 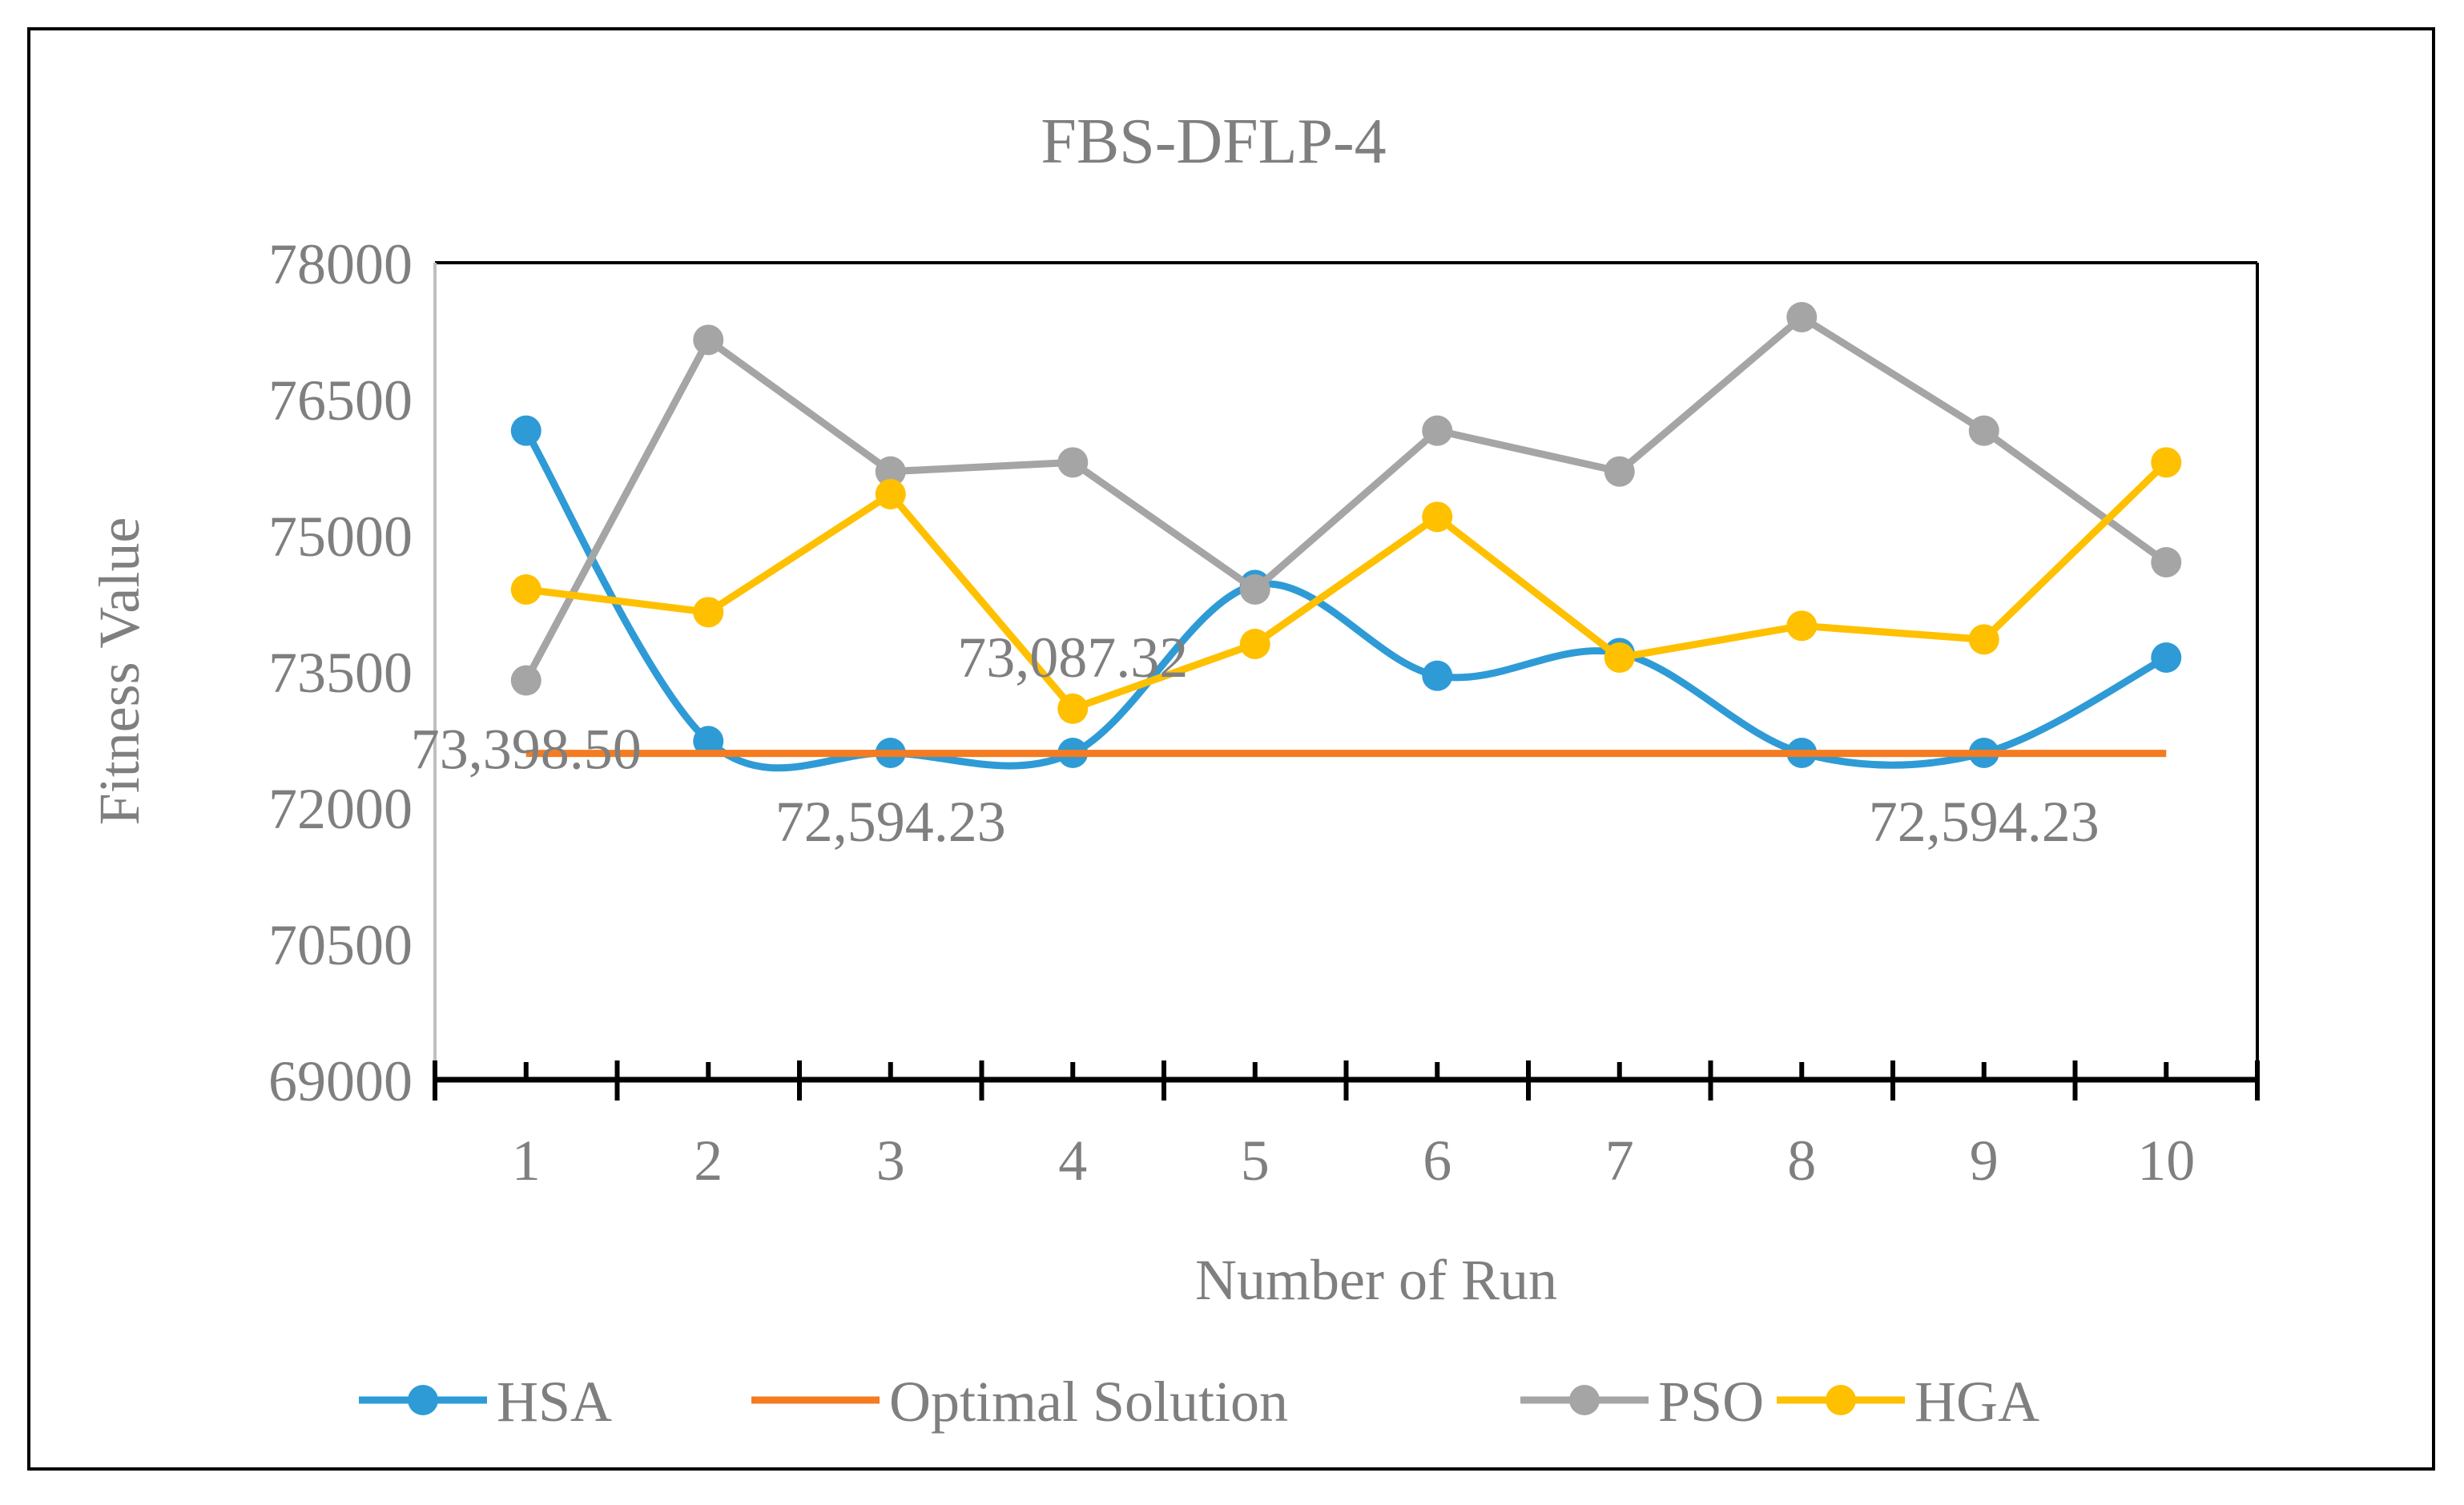 I want to click on legend-marker-pso, so click(x=1584, y=1400).